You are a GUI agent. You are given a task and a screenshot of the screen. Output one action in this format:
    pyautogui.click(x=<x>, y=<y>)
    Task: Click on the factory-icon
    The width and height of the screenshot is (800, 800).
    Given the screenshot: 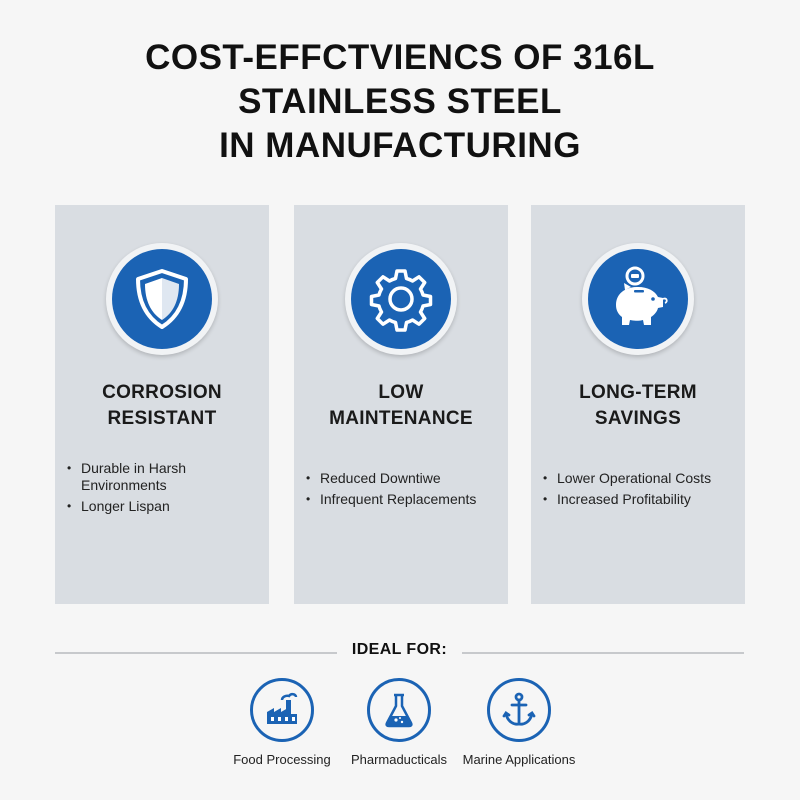 What is the action you would take?
    pyautogui.click(x=282, y=708)
    